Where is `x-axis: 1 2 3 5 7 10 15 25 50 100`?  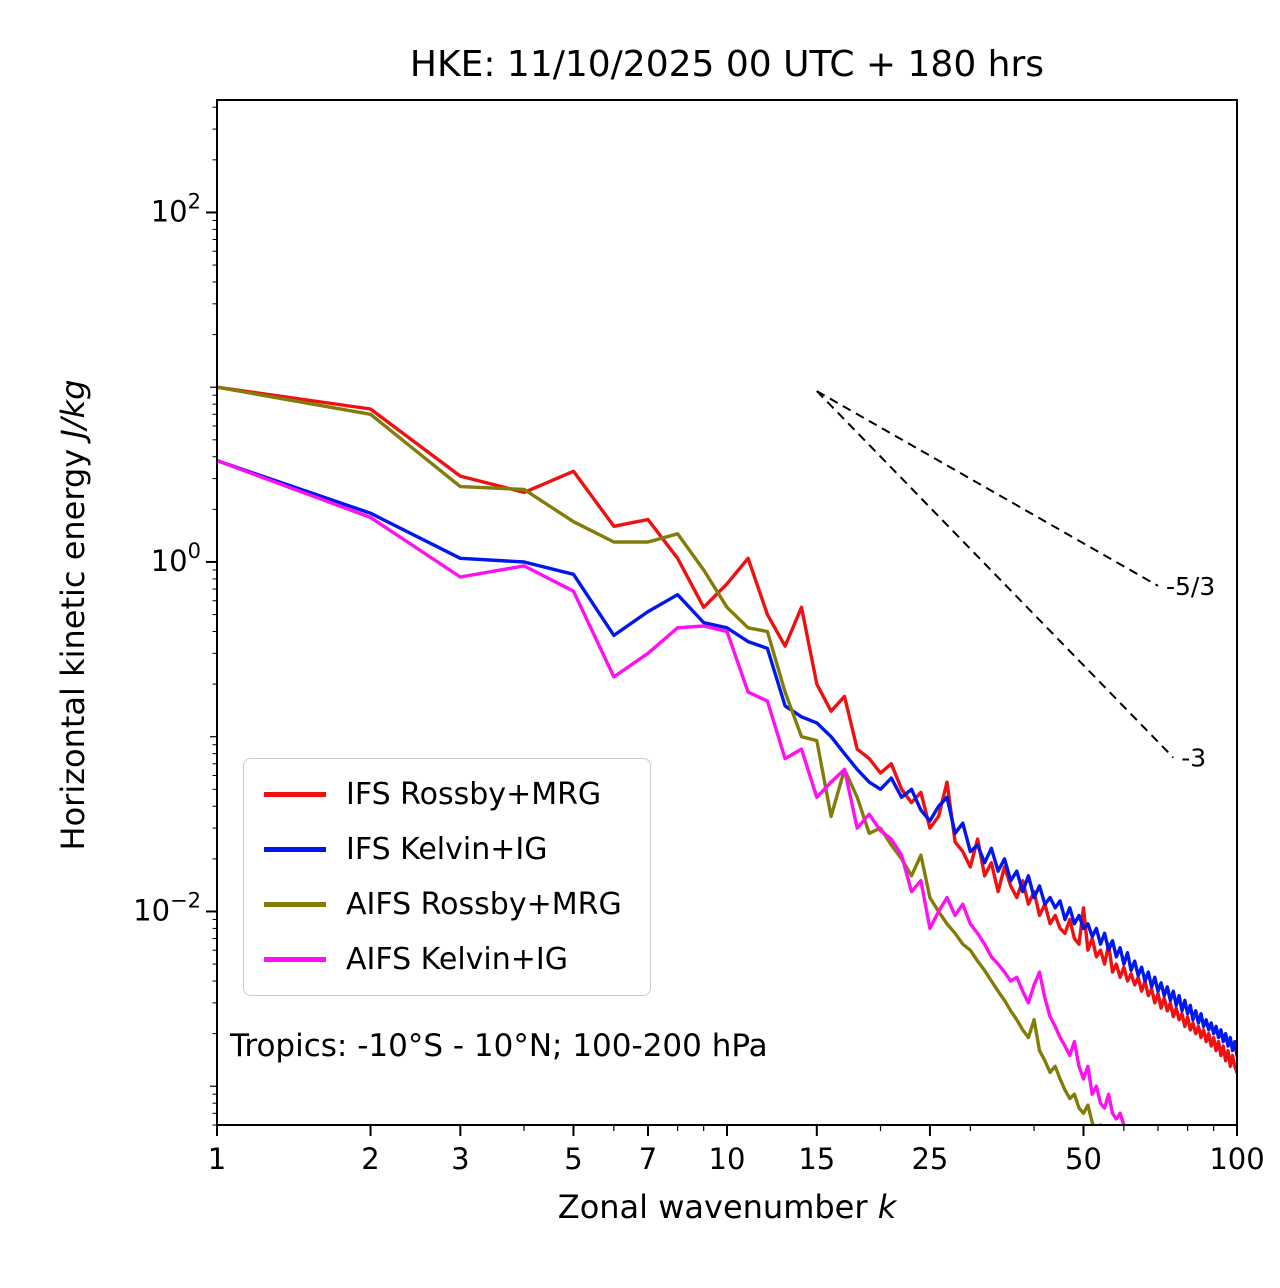 x-axis: 1 2 3 5 7 10 15 25 50 100 is located at coordinates (736, 1150).